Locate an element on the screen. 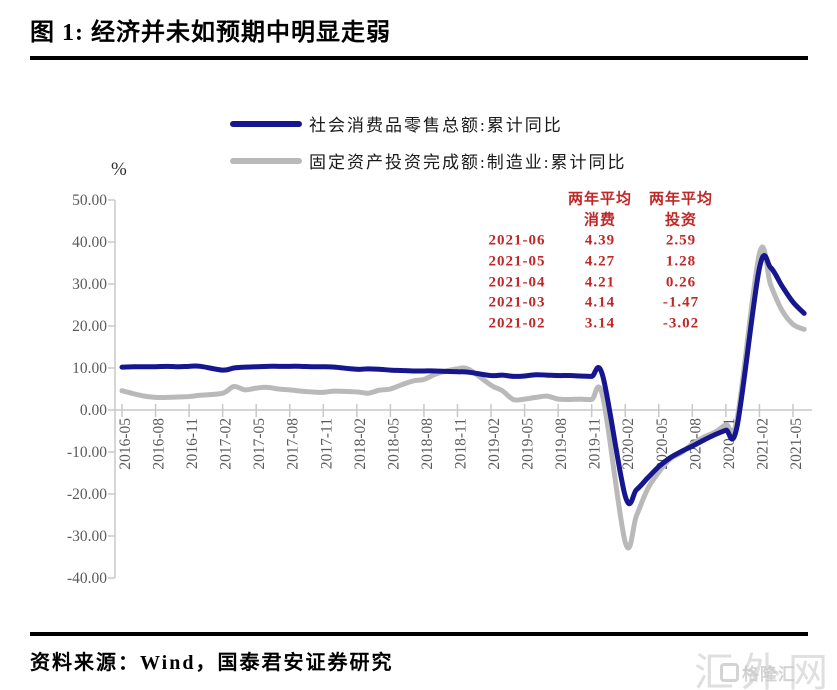 This screenshot has width=837, height=690. annotation-header-investment-2: 投资 is located at coordinates (681, 220).